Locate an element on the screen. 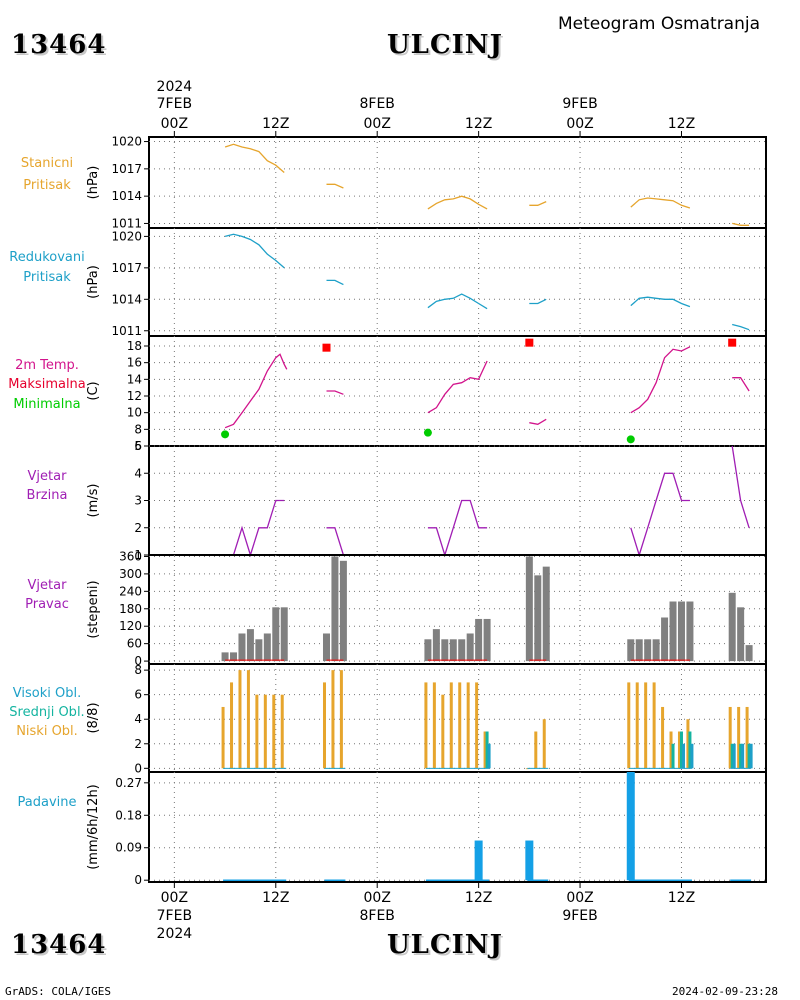  y-tick-label: 240 is located at coordinates (130, 591).